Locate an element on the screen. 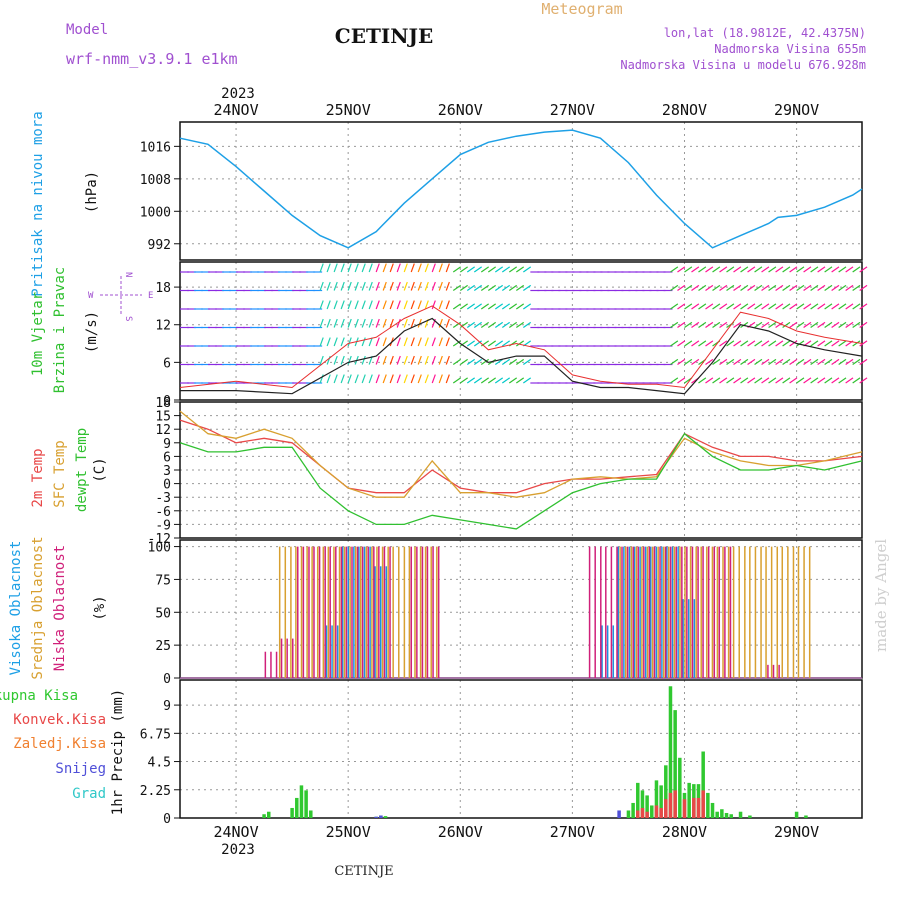  wind-gust-line is located at coordinates (521, 347).